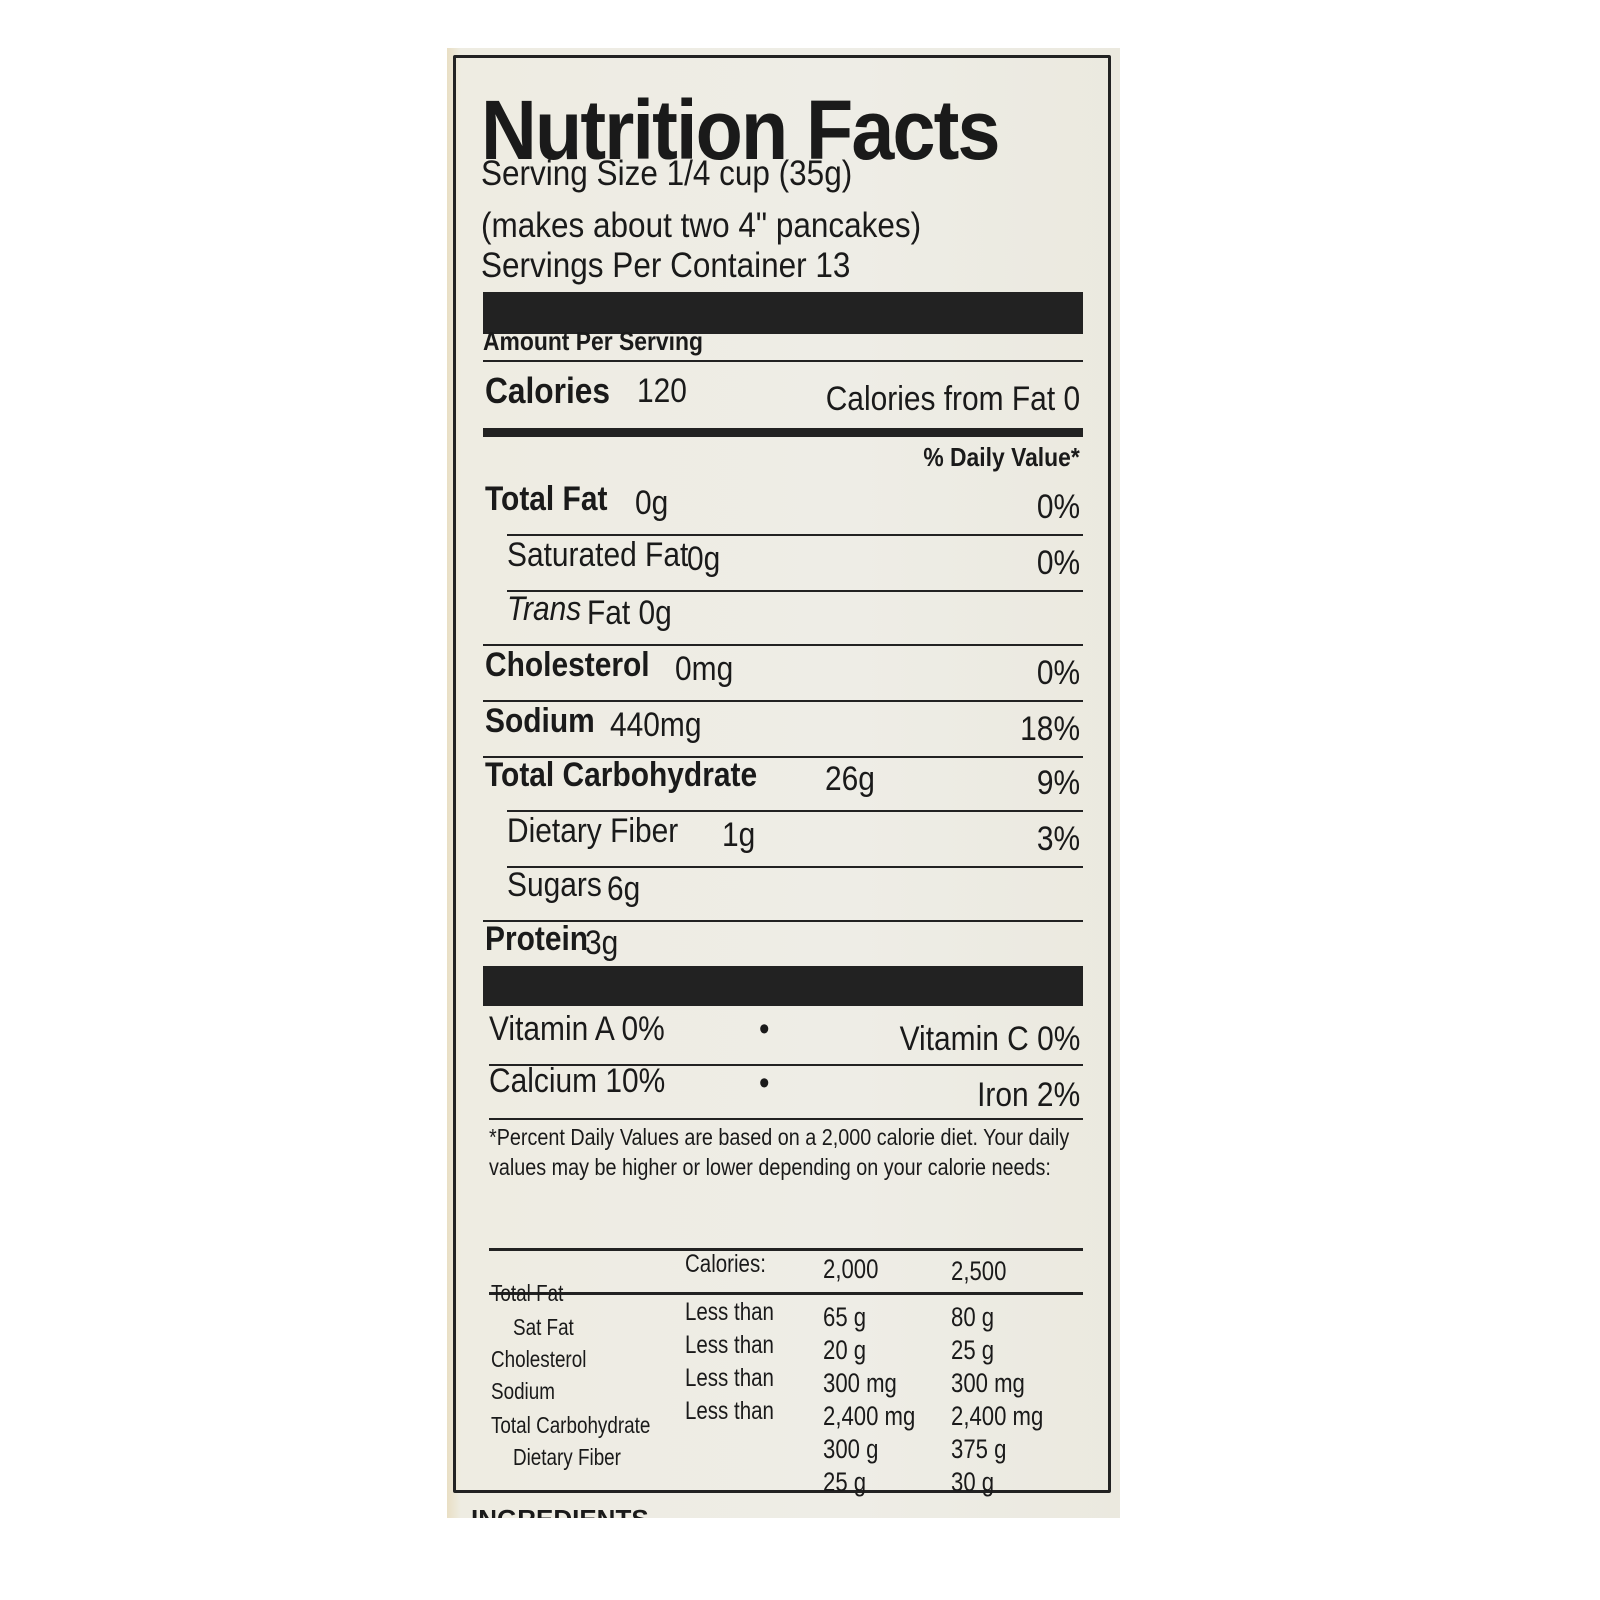 This screenshot has width=1600, height=1600. What do you see at coordinates (546, 499) in the screenshot?
I see `nutrient-label: Total Fat` at bounding box center [546, 499].